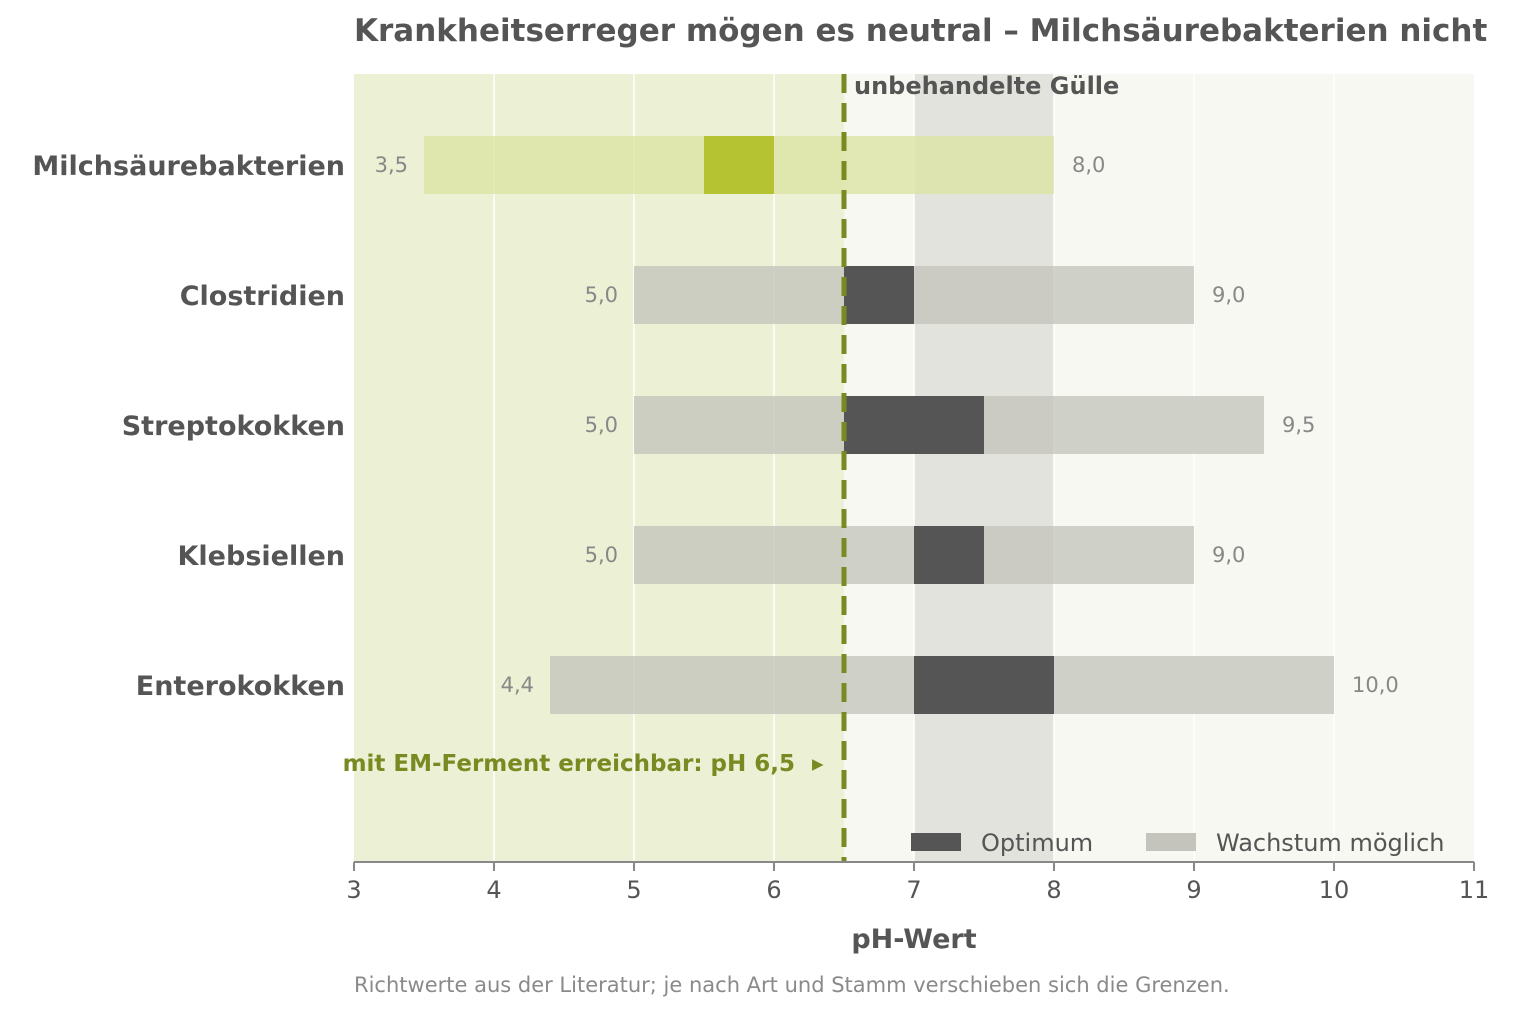  I want to click on x-tick-label: 3, so click(353, 890).